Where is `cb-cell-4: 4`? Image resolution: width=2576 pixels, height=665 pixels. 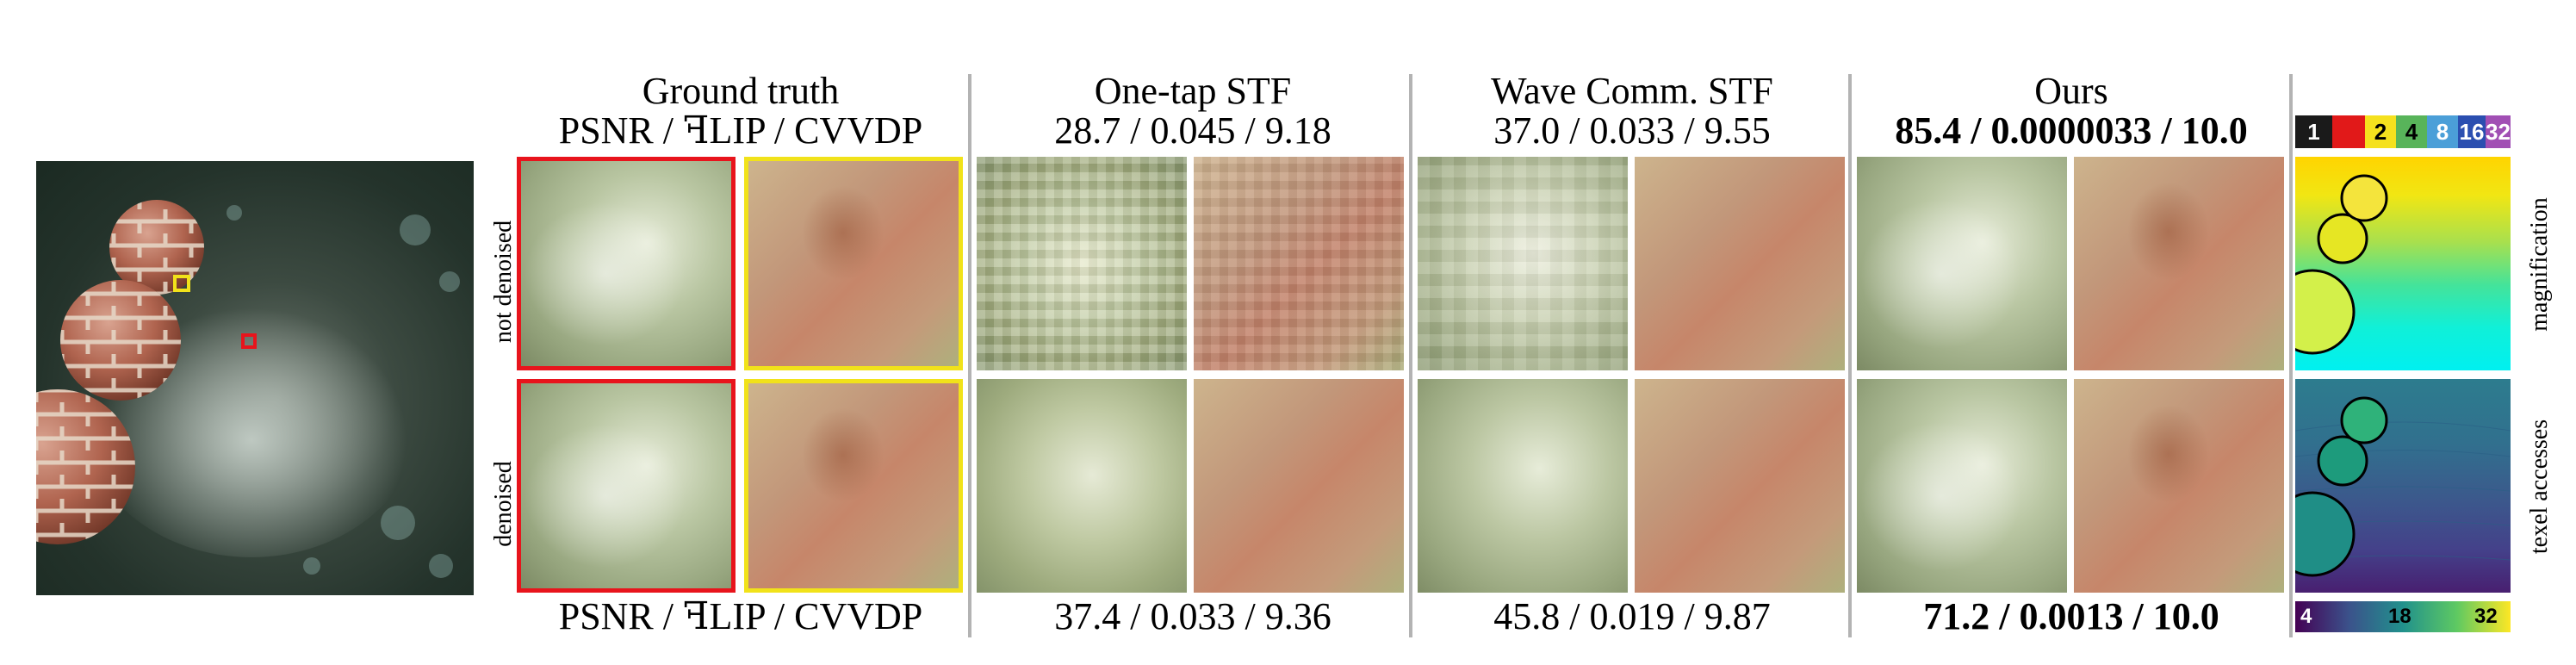
cb-cell-4: 4 is located at coordinates (2412, 131).